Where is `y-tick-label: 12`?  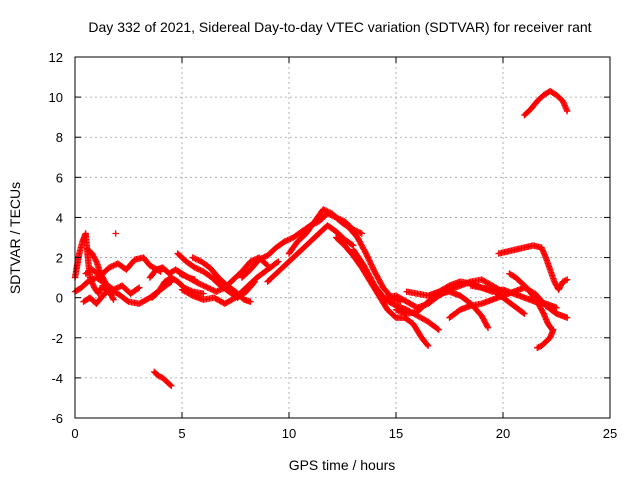 y-tick-label: 12 is located at coordinates (56, 57).